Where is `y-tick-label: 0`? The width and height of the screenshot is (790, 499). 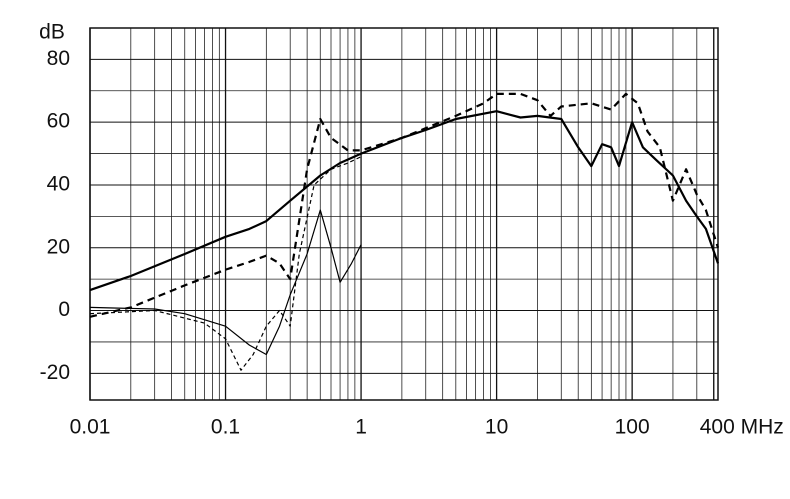
y-tick-label: 0 is located at coordinates (64, 309).